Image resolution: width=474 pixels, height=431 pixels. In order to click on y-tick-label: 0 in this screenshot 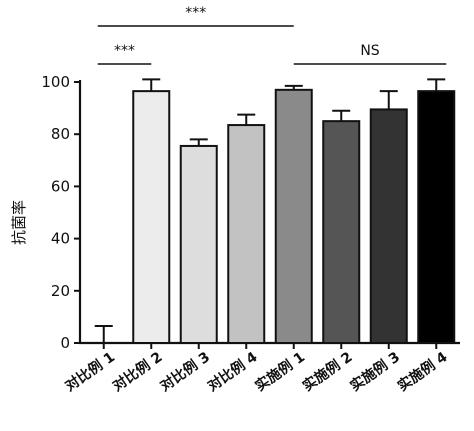, I will do `click(65, 343)`.